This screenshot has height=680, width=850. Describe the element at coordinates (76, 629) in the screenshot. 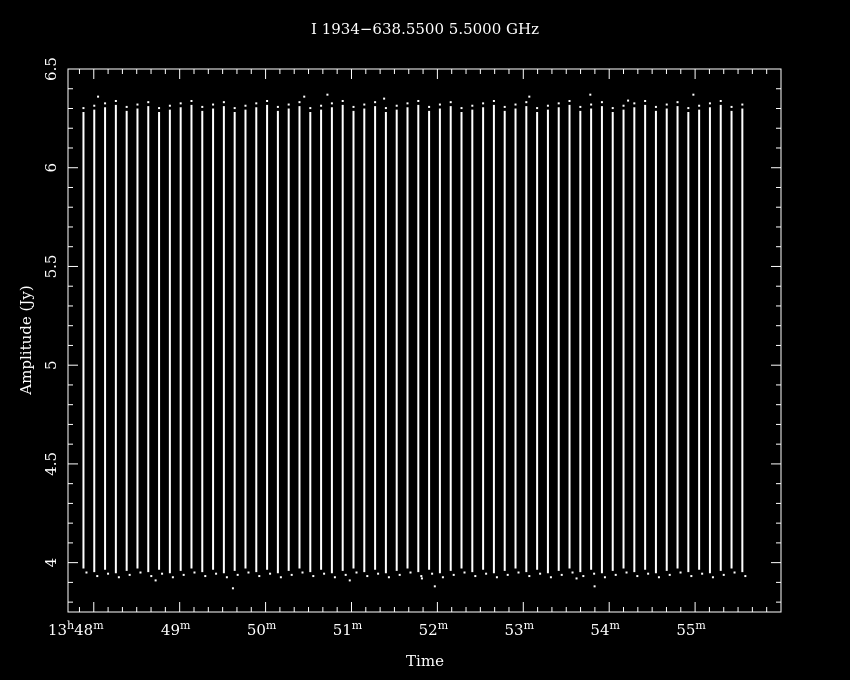

I see `x-tick-label: 13h48m` at that location.